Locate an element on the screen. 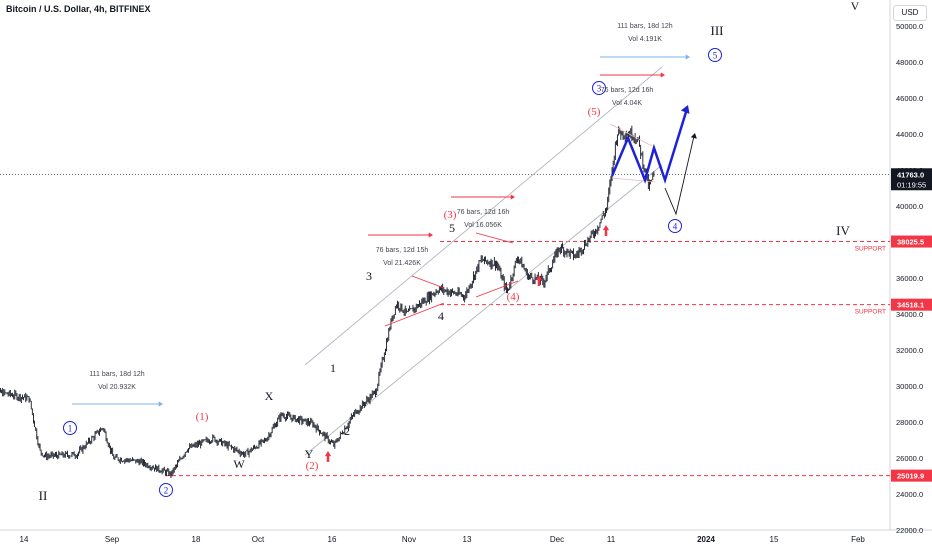  time-tick-label: 11 is located at coordinates (611, 539).